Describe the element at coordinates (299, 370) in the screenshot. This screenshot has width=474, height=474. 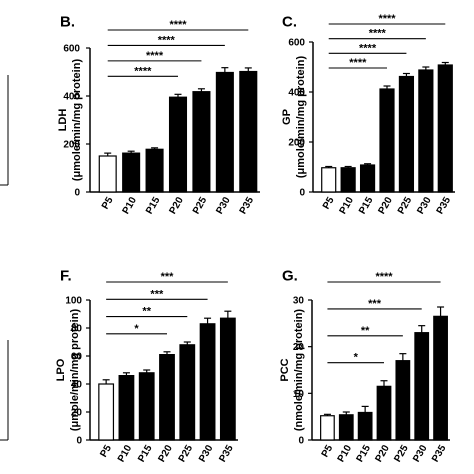
I see `y-axis-unit-label: (nmole/min/mg protein)` at that location.